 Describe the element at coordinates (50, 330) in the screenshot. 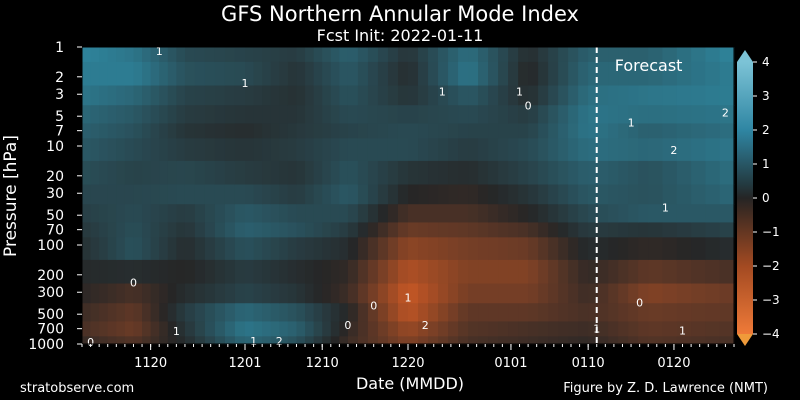

I see `y-tick-label: 700` at that location.